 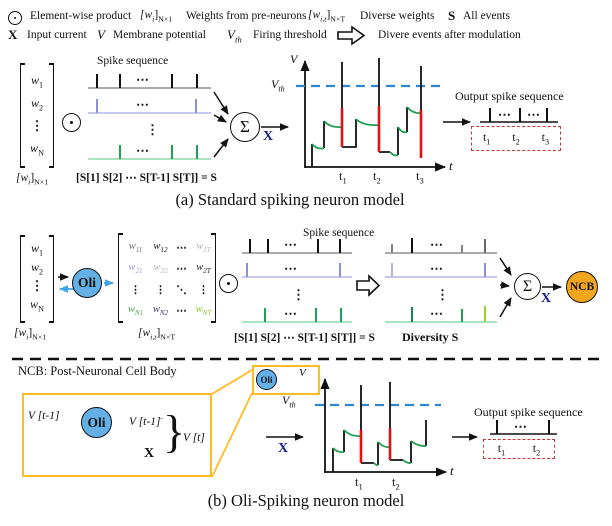 I want to click on weight-vector-b: w1 w2 ⋮ wN, so click(x=37, y=277).